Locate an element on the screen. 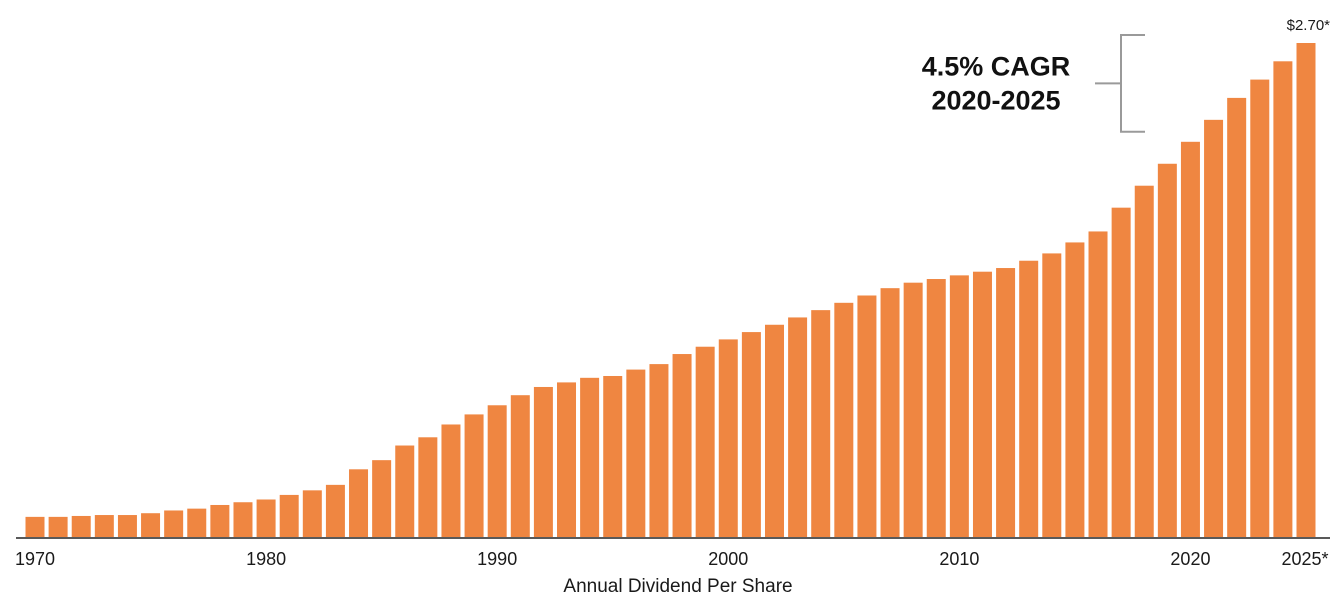 This screenshot has width=1337, height=601. bar-1987 is located at coordinates (428, 487).